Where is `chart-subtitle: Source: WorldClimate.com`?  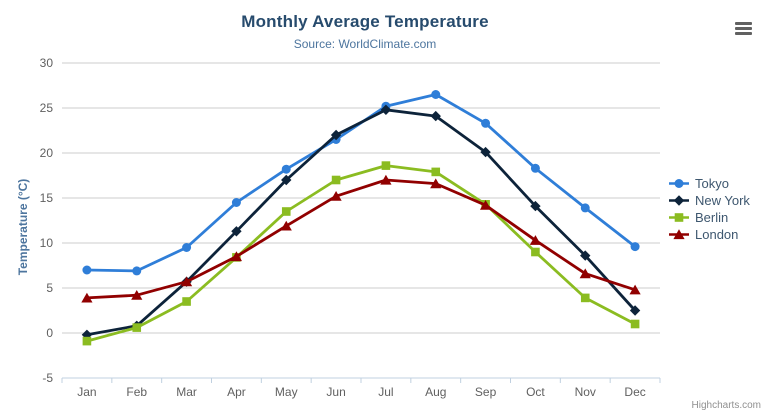 chart-subtitle: Source: WorldClimate.com is located at coordinates (365, 44).